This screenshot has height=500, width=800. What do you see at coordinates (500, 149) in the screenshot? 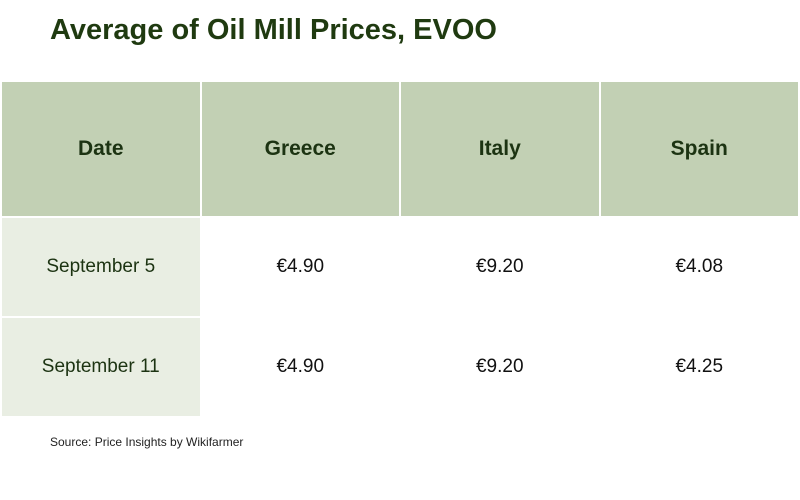
I see `column-header: Italy` at bounding box center [500, 149].